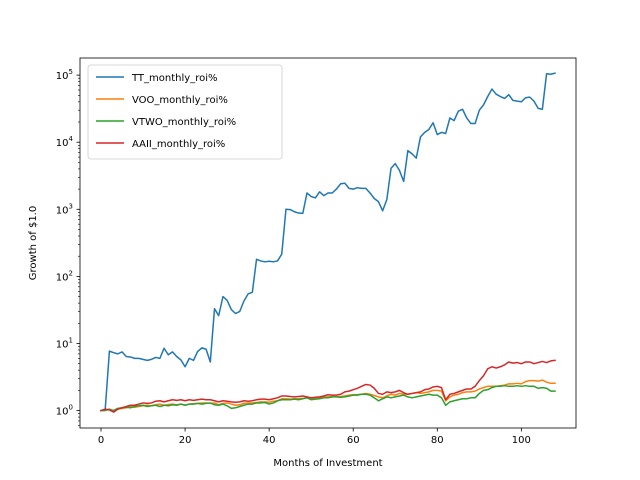 This screenshot has height=480, width=640. What do you see at coordinates (521, 440) in the screenshot?
I see `x-tick-label: 100` at bounding box center [521, 440].